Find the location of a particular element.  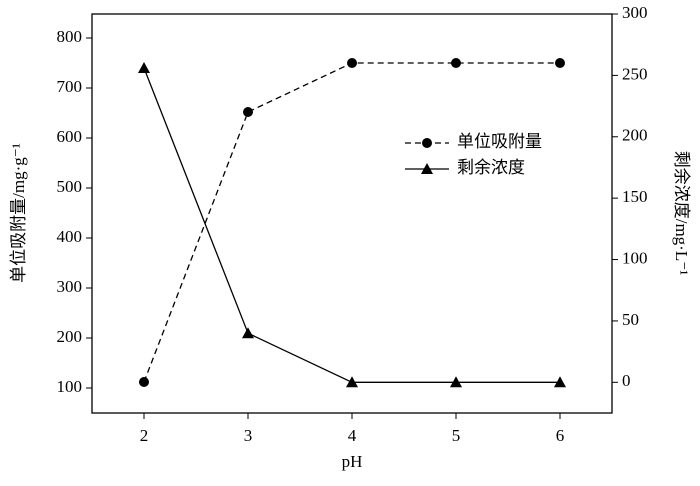

y2-tick-label: 50 is located at coordinates (630, 319).